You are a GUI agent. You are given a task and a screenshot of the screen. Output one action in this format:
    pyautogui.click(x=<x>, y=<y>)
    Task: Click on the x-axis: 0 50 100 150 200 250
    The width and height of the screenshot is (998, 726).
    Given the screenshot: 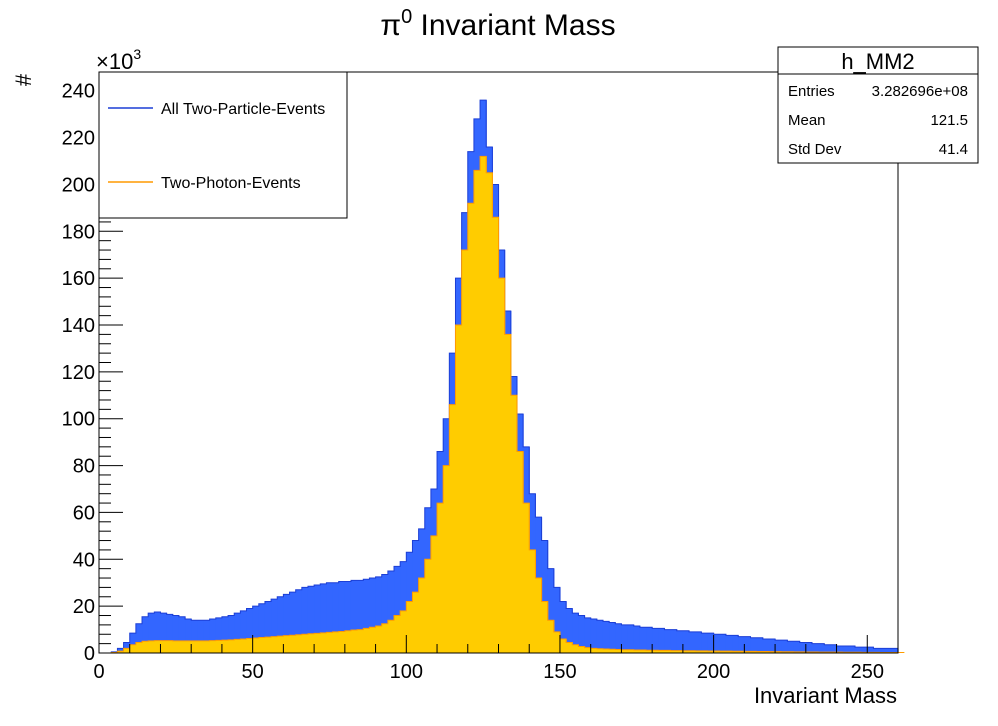 What is the action you would take?
    pyautogui.click(x=496, y=659)
    